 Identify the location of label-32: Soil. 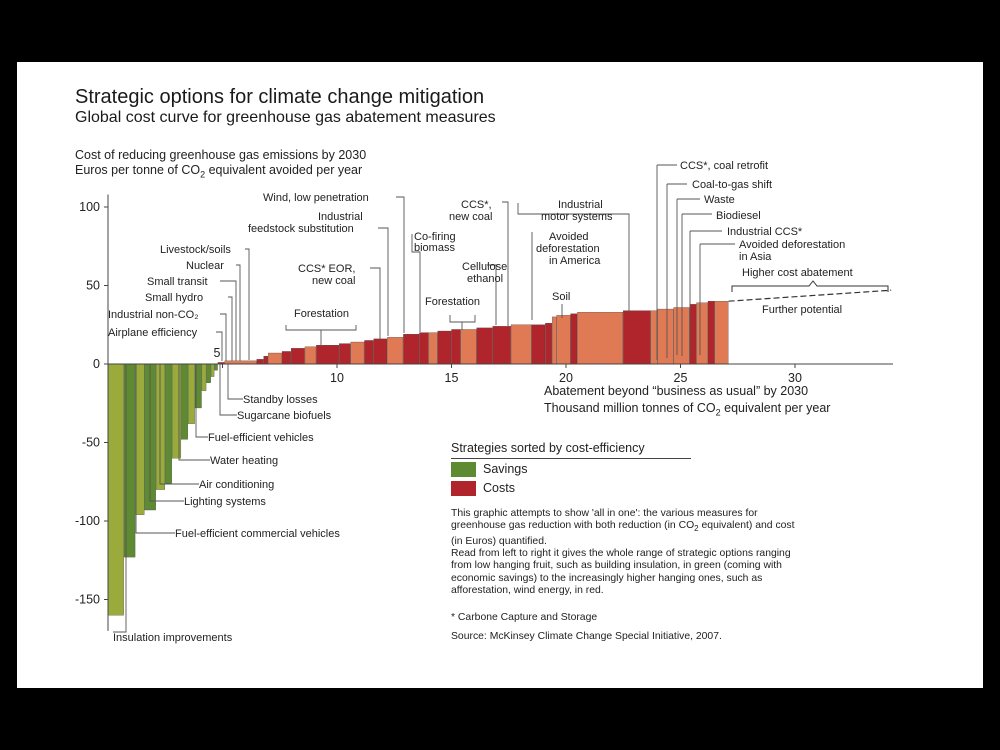
(561, 297).